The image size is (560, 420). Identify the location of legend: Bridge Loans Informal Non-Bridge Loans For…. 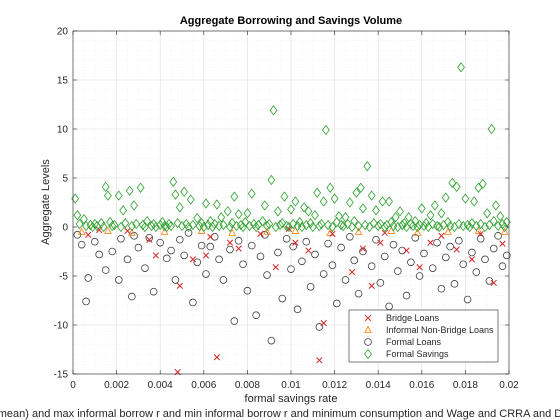
(423, 336).